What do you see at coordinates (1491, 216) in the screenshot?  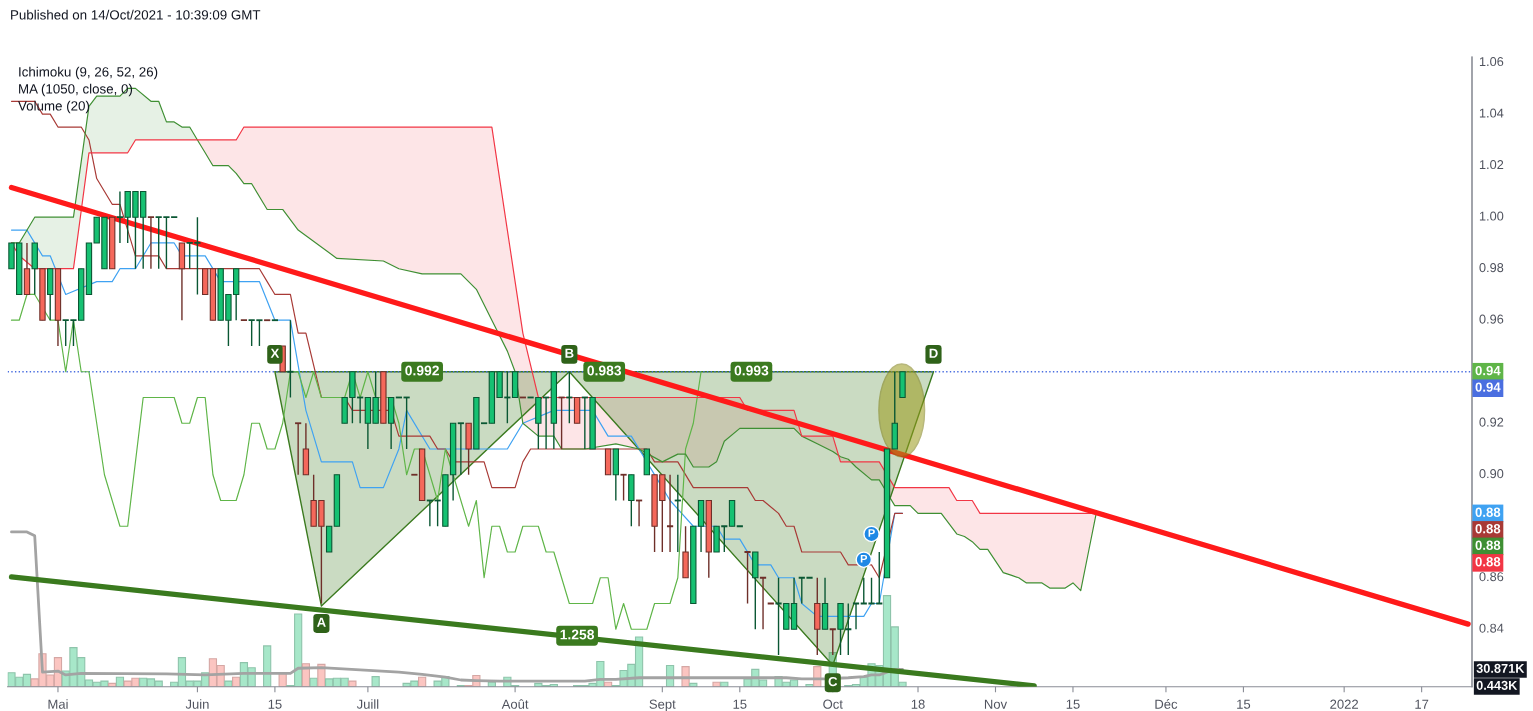 I see `y-tick-label: 1.00` at bounding box center [1491, 216].